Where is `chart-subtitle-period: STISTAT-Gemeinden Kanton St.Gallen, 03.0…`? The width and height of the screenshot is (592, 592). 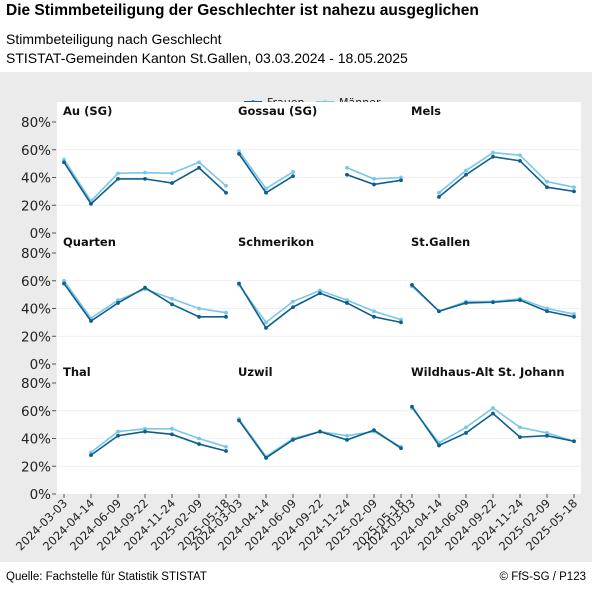 chart-subtitle-period: STISTAT-Gemeinden Kanton St.Gallen, 03.0… is located at coordinates (207, 58).